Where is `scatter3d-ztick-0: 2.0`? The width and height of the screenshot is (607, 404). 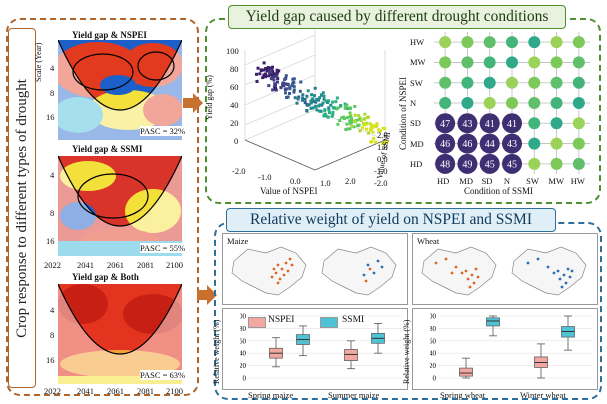 scatter3d-ztick-0: 2.0 is located at coordinates (382, 135).